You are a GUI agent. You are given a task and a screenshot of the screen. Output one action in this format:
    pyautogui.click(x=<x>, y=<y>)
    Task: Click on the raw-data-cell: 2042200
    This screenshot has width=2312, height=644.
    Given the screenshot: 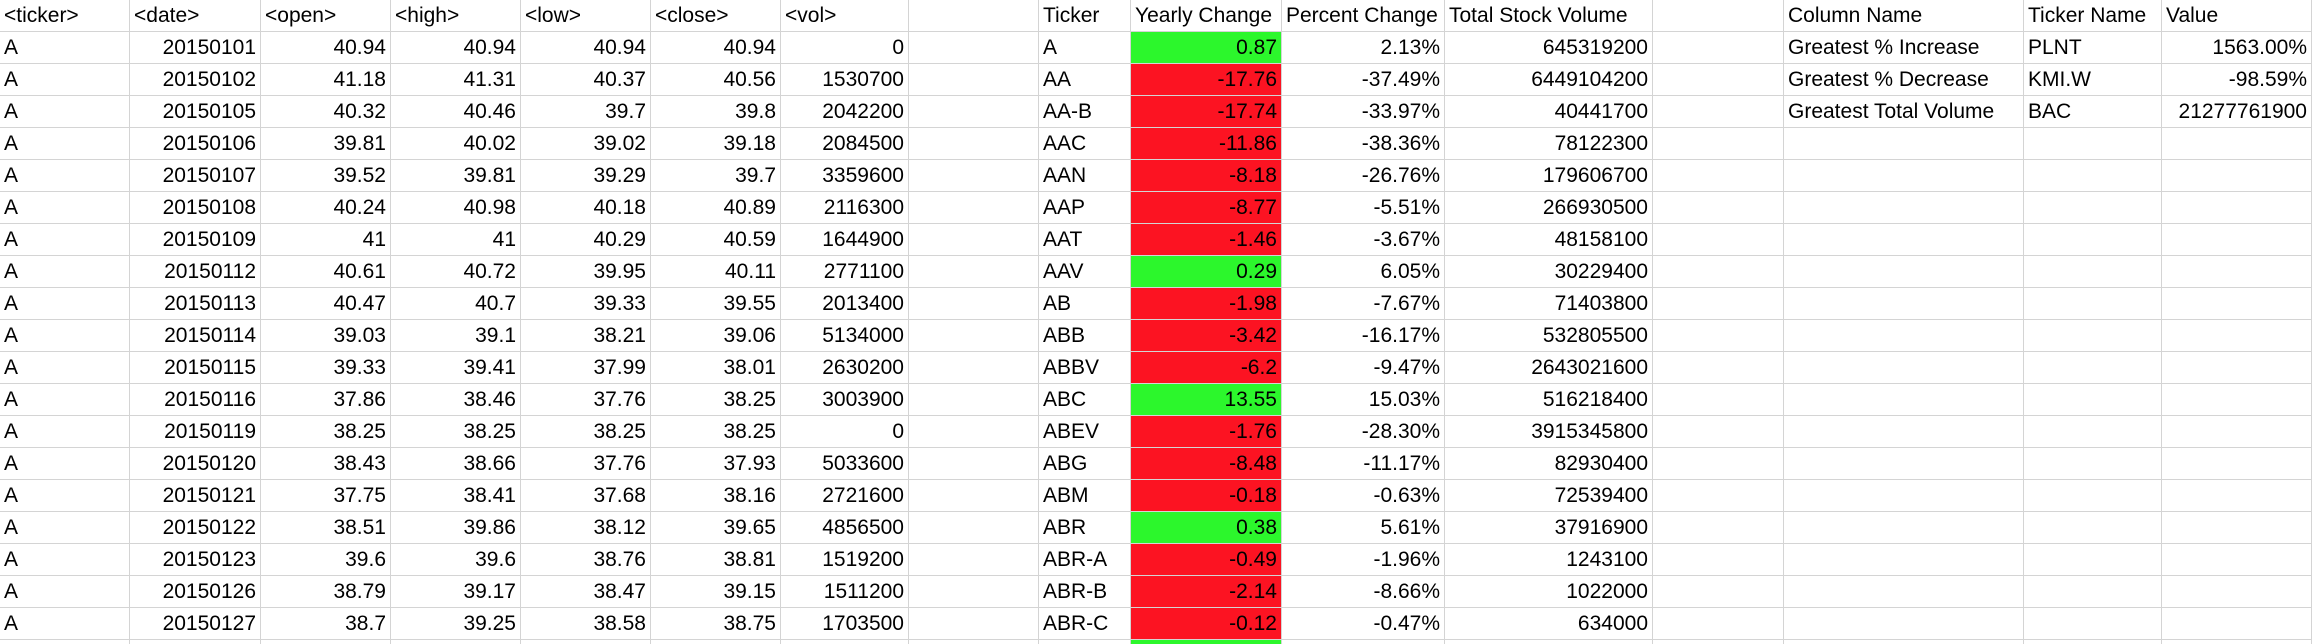 What is the action you would take?
    pyautogui.click(x=845, y=112)
    